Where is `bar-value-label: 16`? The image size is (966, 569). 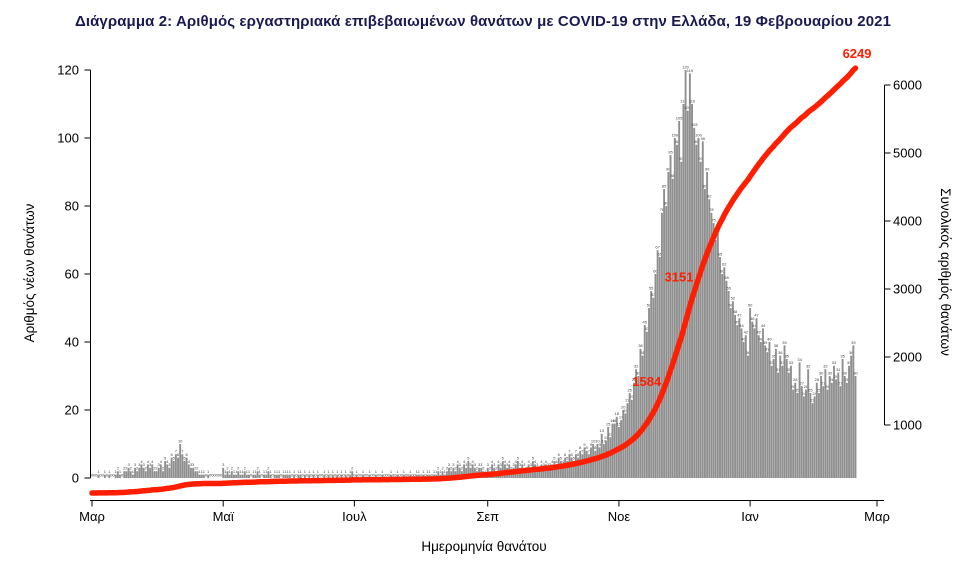
bar-value-label: 16 is located at coordinates (612, 420).